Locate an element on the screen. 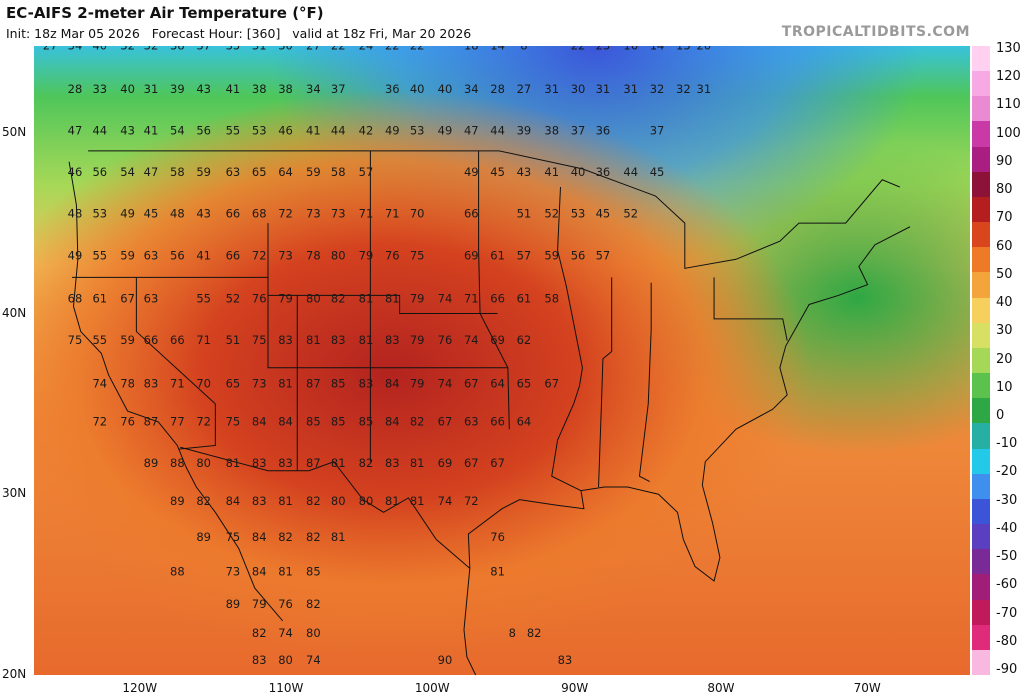 This screenshot has height=696, width=1024. state-line-37n is located at coordinates (387, 296).